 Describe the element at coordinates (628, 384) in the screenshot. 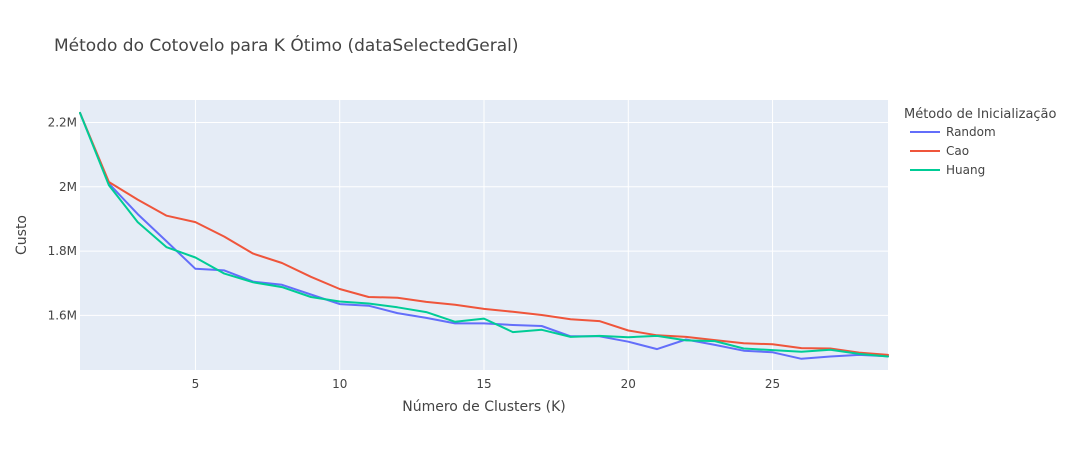

I see `x-tick-label: 20` at that location.